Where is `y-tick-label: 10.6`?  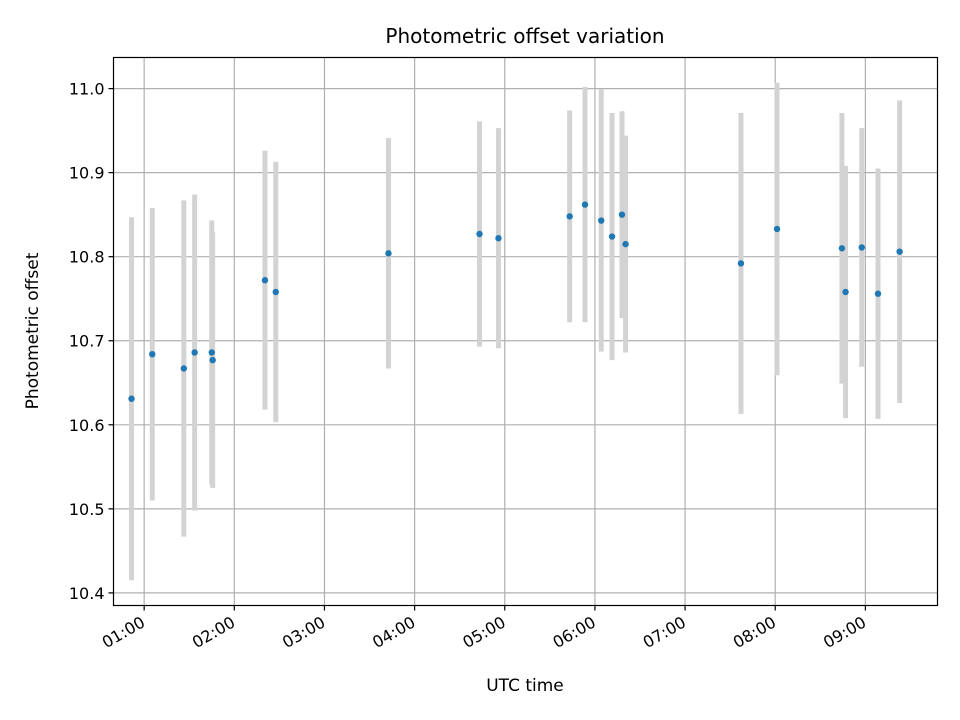
y-tick-label: 10.6 is located at coordinates (87, 425).